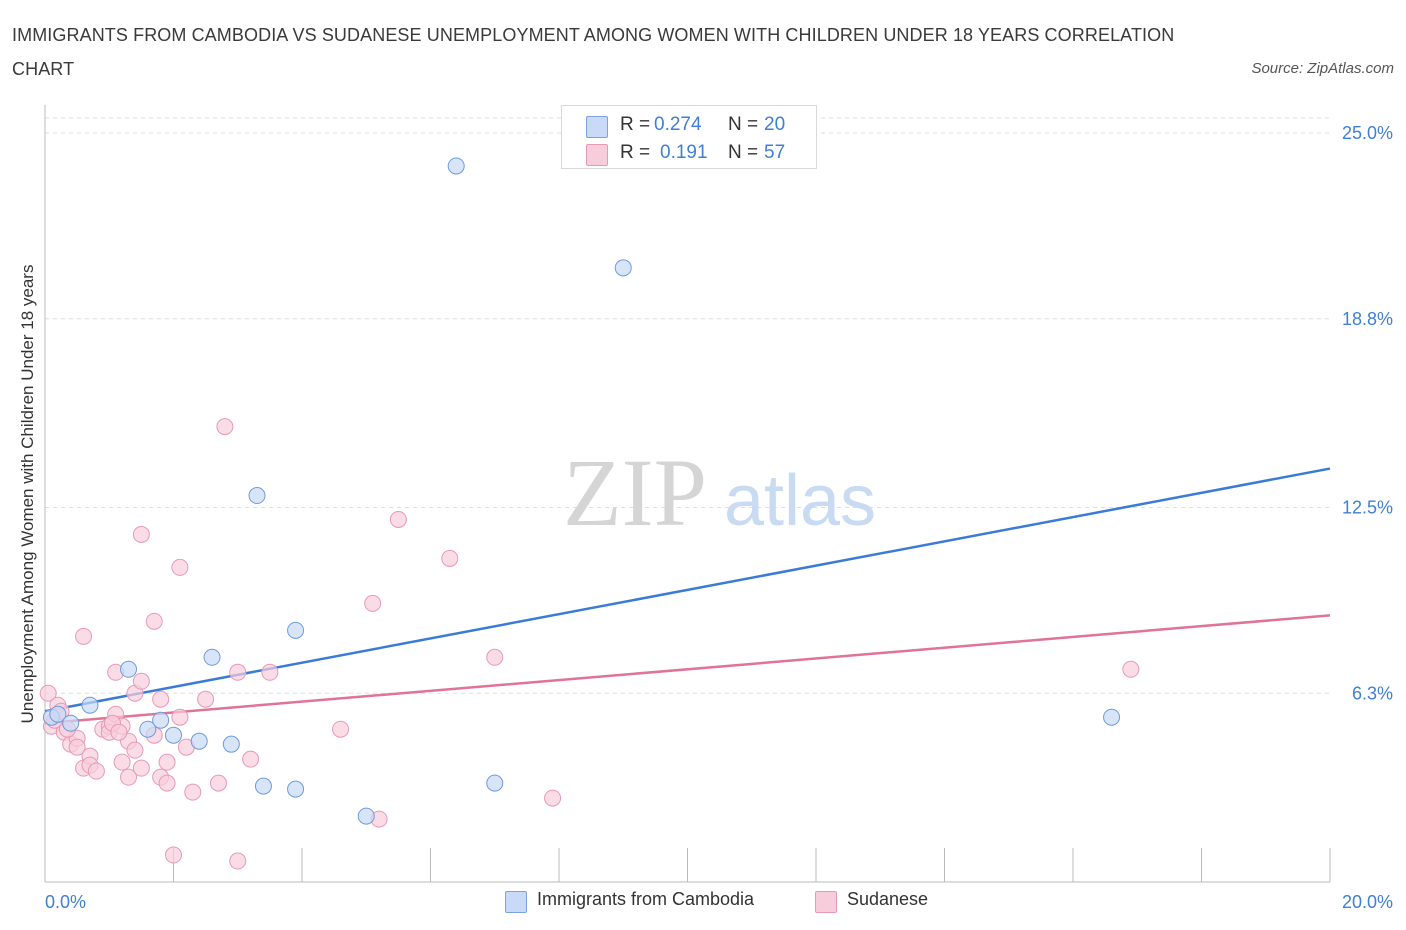 This screenshot has height=930, width=1406. I want to click on watermark: ZIP atlas, so click(719, 492).